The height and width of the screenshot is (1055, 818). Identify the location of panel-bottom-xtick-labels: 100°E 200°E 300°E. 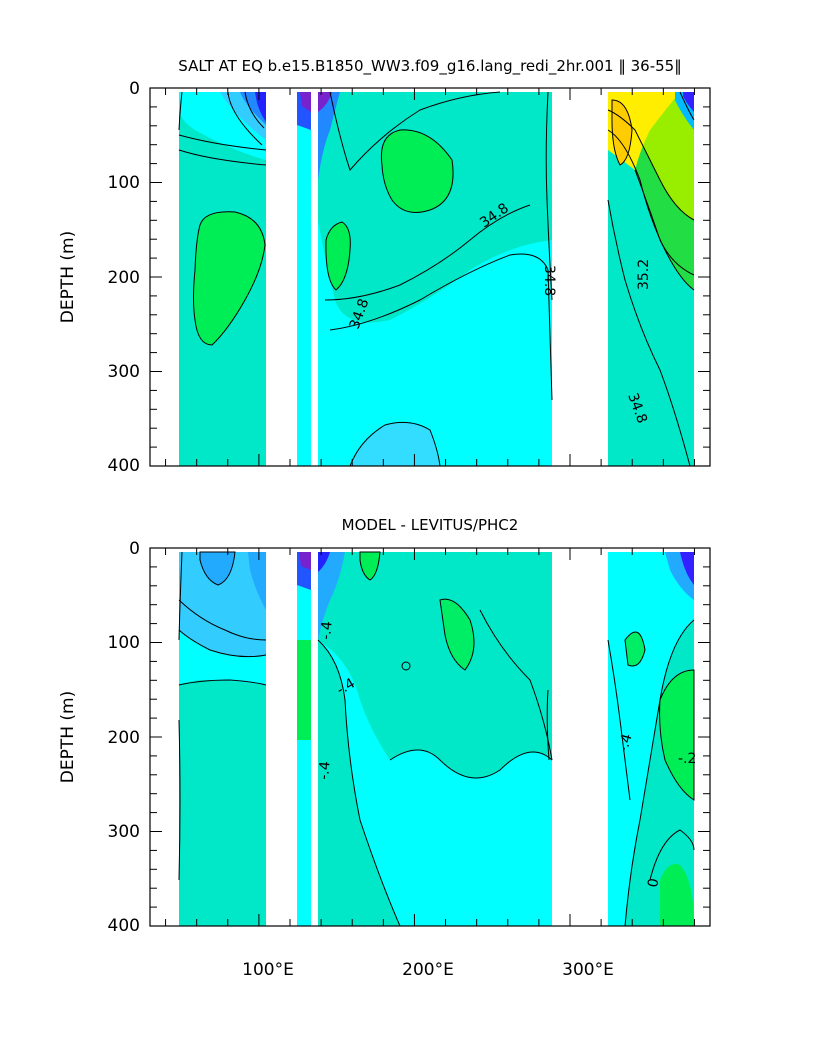
(428, 970).